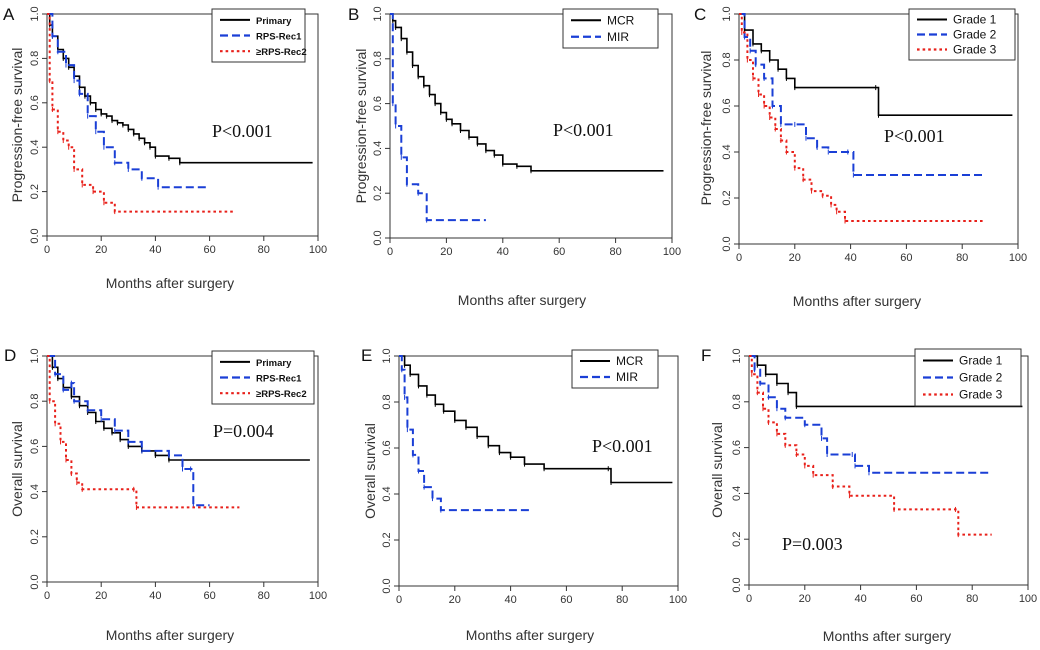  Describe the element at coordinates (621, 20) in the screenshot. I see `legend-label: MCR` at that location.